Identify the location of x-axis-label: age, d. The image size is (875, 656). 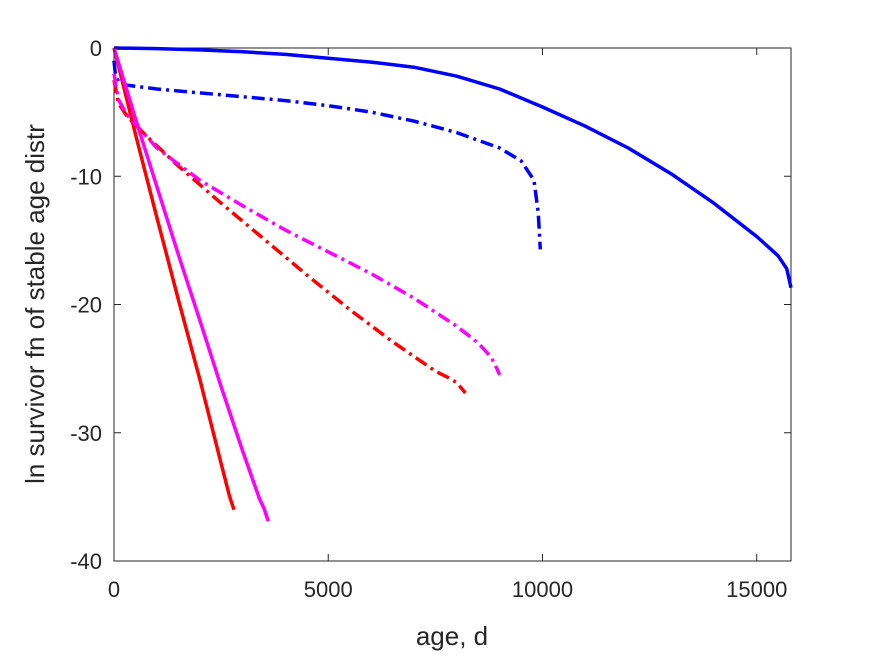
(452, 636).